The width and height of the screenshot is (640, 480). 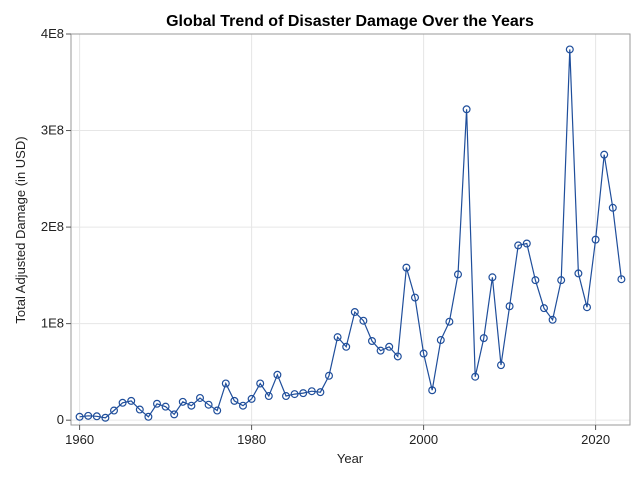 I want to click on y-axis: 0 1E8 2E8 3E8 4E8, so click(x=56, y=226).